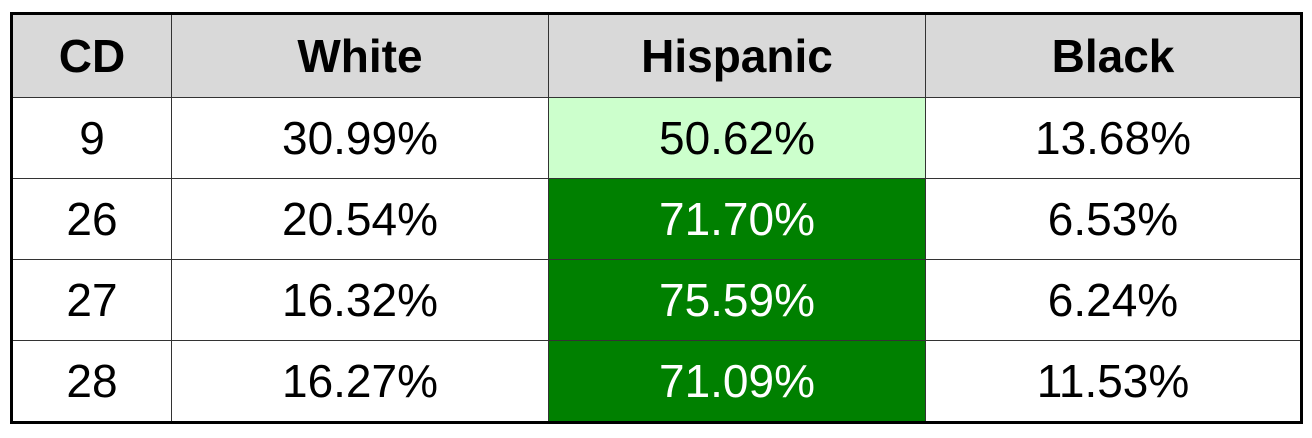 Image resolution: width=1312 pixels, height=438 pixels. What do you see at coordinates (360, 138) in the screenshot?
I see `table-cell: 30.99%` at bounding box center [360, 138].